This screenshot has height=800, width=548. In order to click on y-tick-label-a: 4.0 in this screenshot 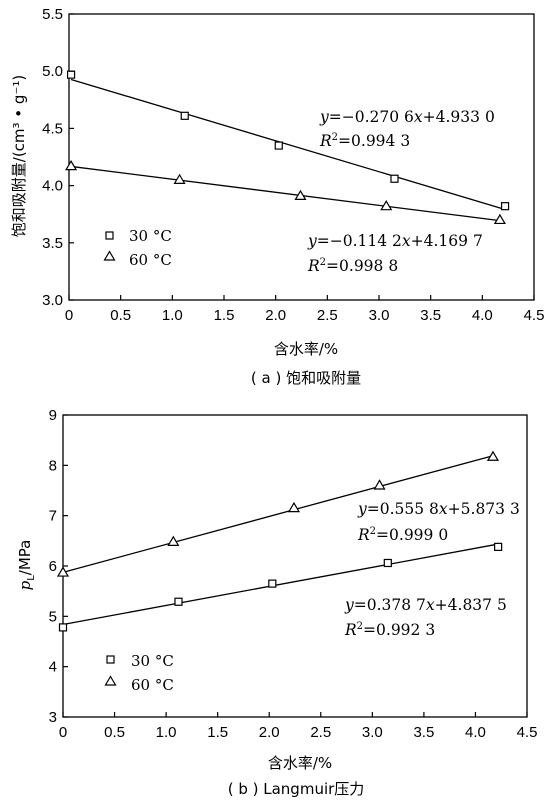, I will do `click(52, 186)`.